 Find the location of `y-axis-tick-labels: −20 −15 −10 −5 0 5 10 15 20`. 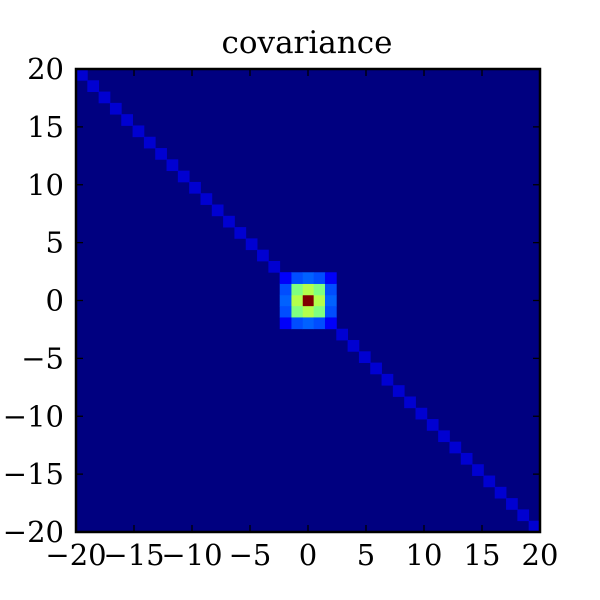

y-axis-tick-labels: −20 −15 −10 −5 0 5 10 15 20 is located at coordinates (33, 300).